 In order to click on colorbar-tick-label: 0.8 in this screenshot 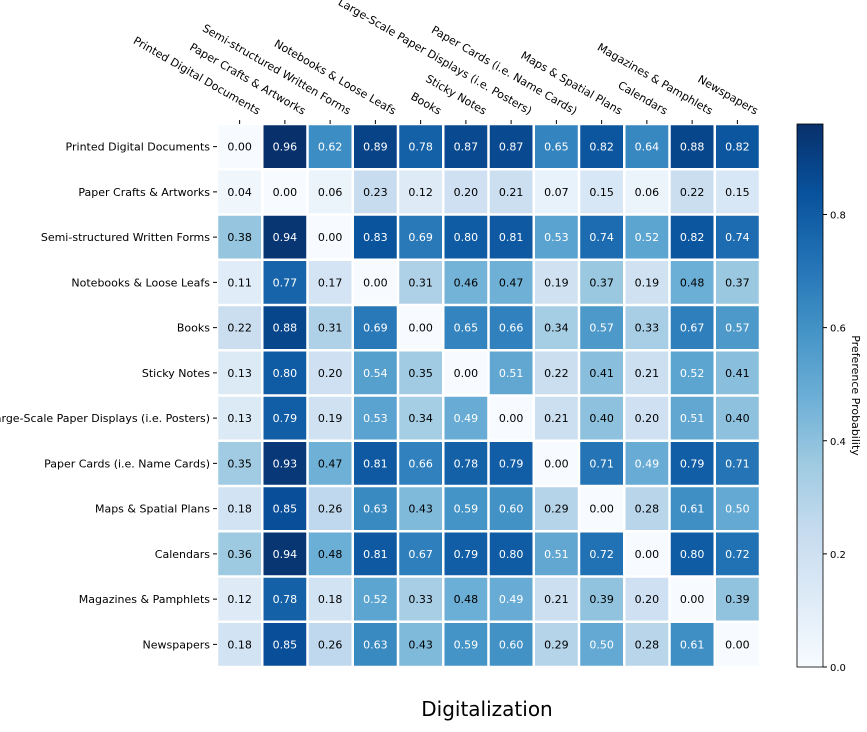, I will do `click(838, 216)`.